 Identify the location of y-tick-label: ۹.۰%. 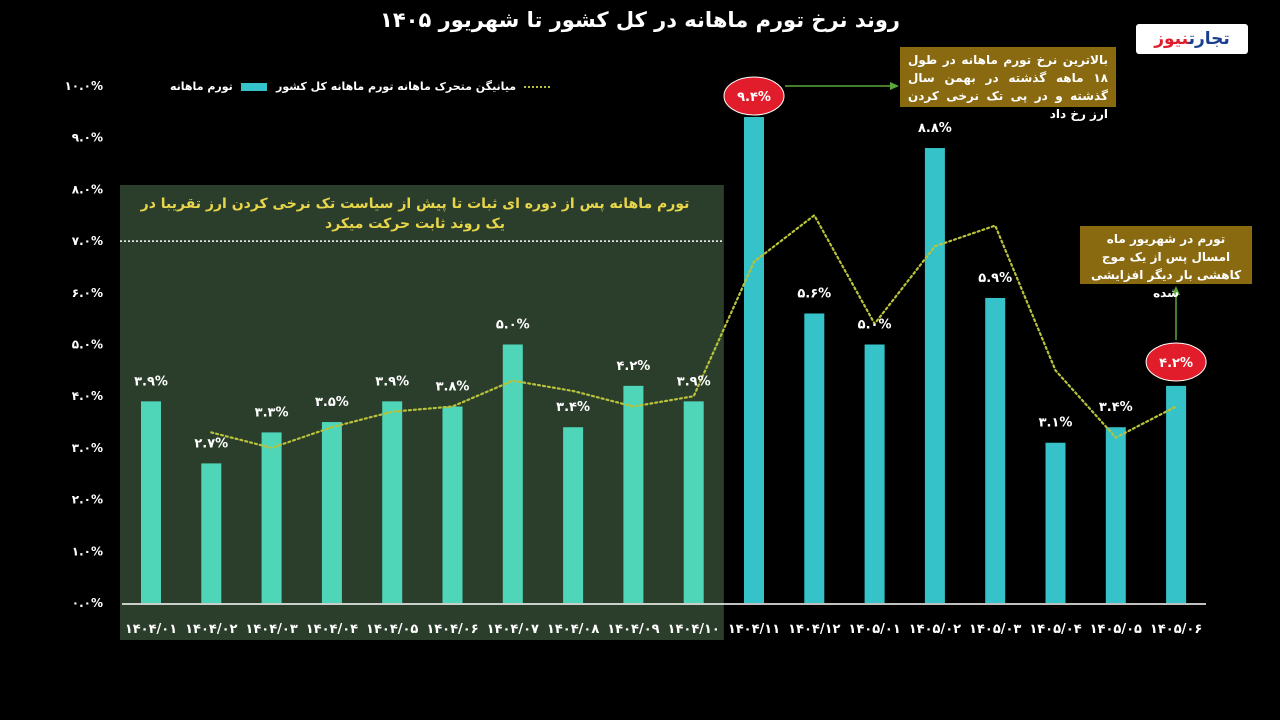
(87, 138).